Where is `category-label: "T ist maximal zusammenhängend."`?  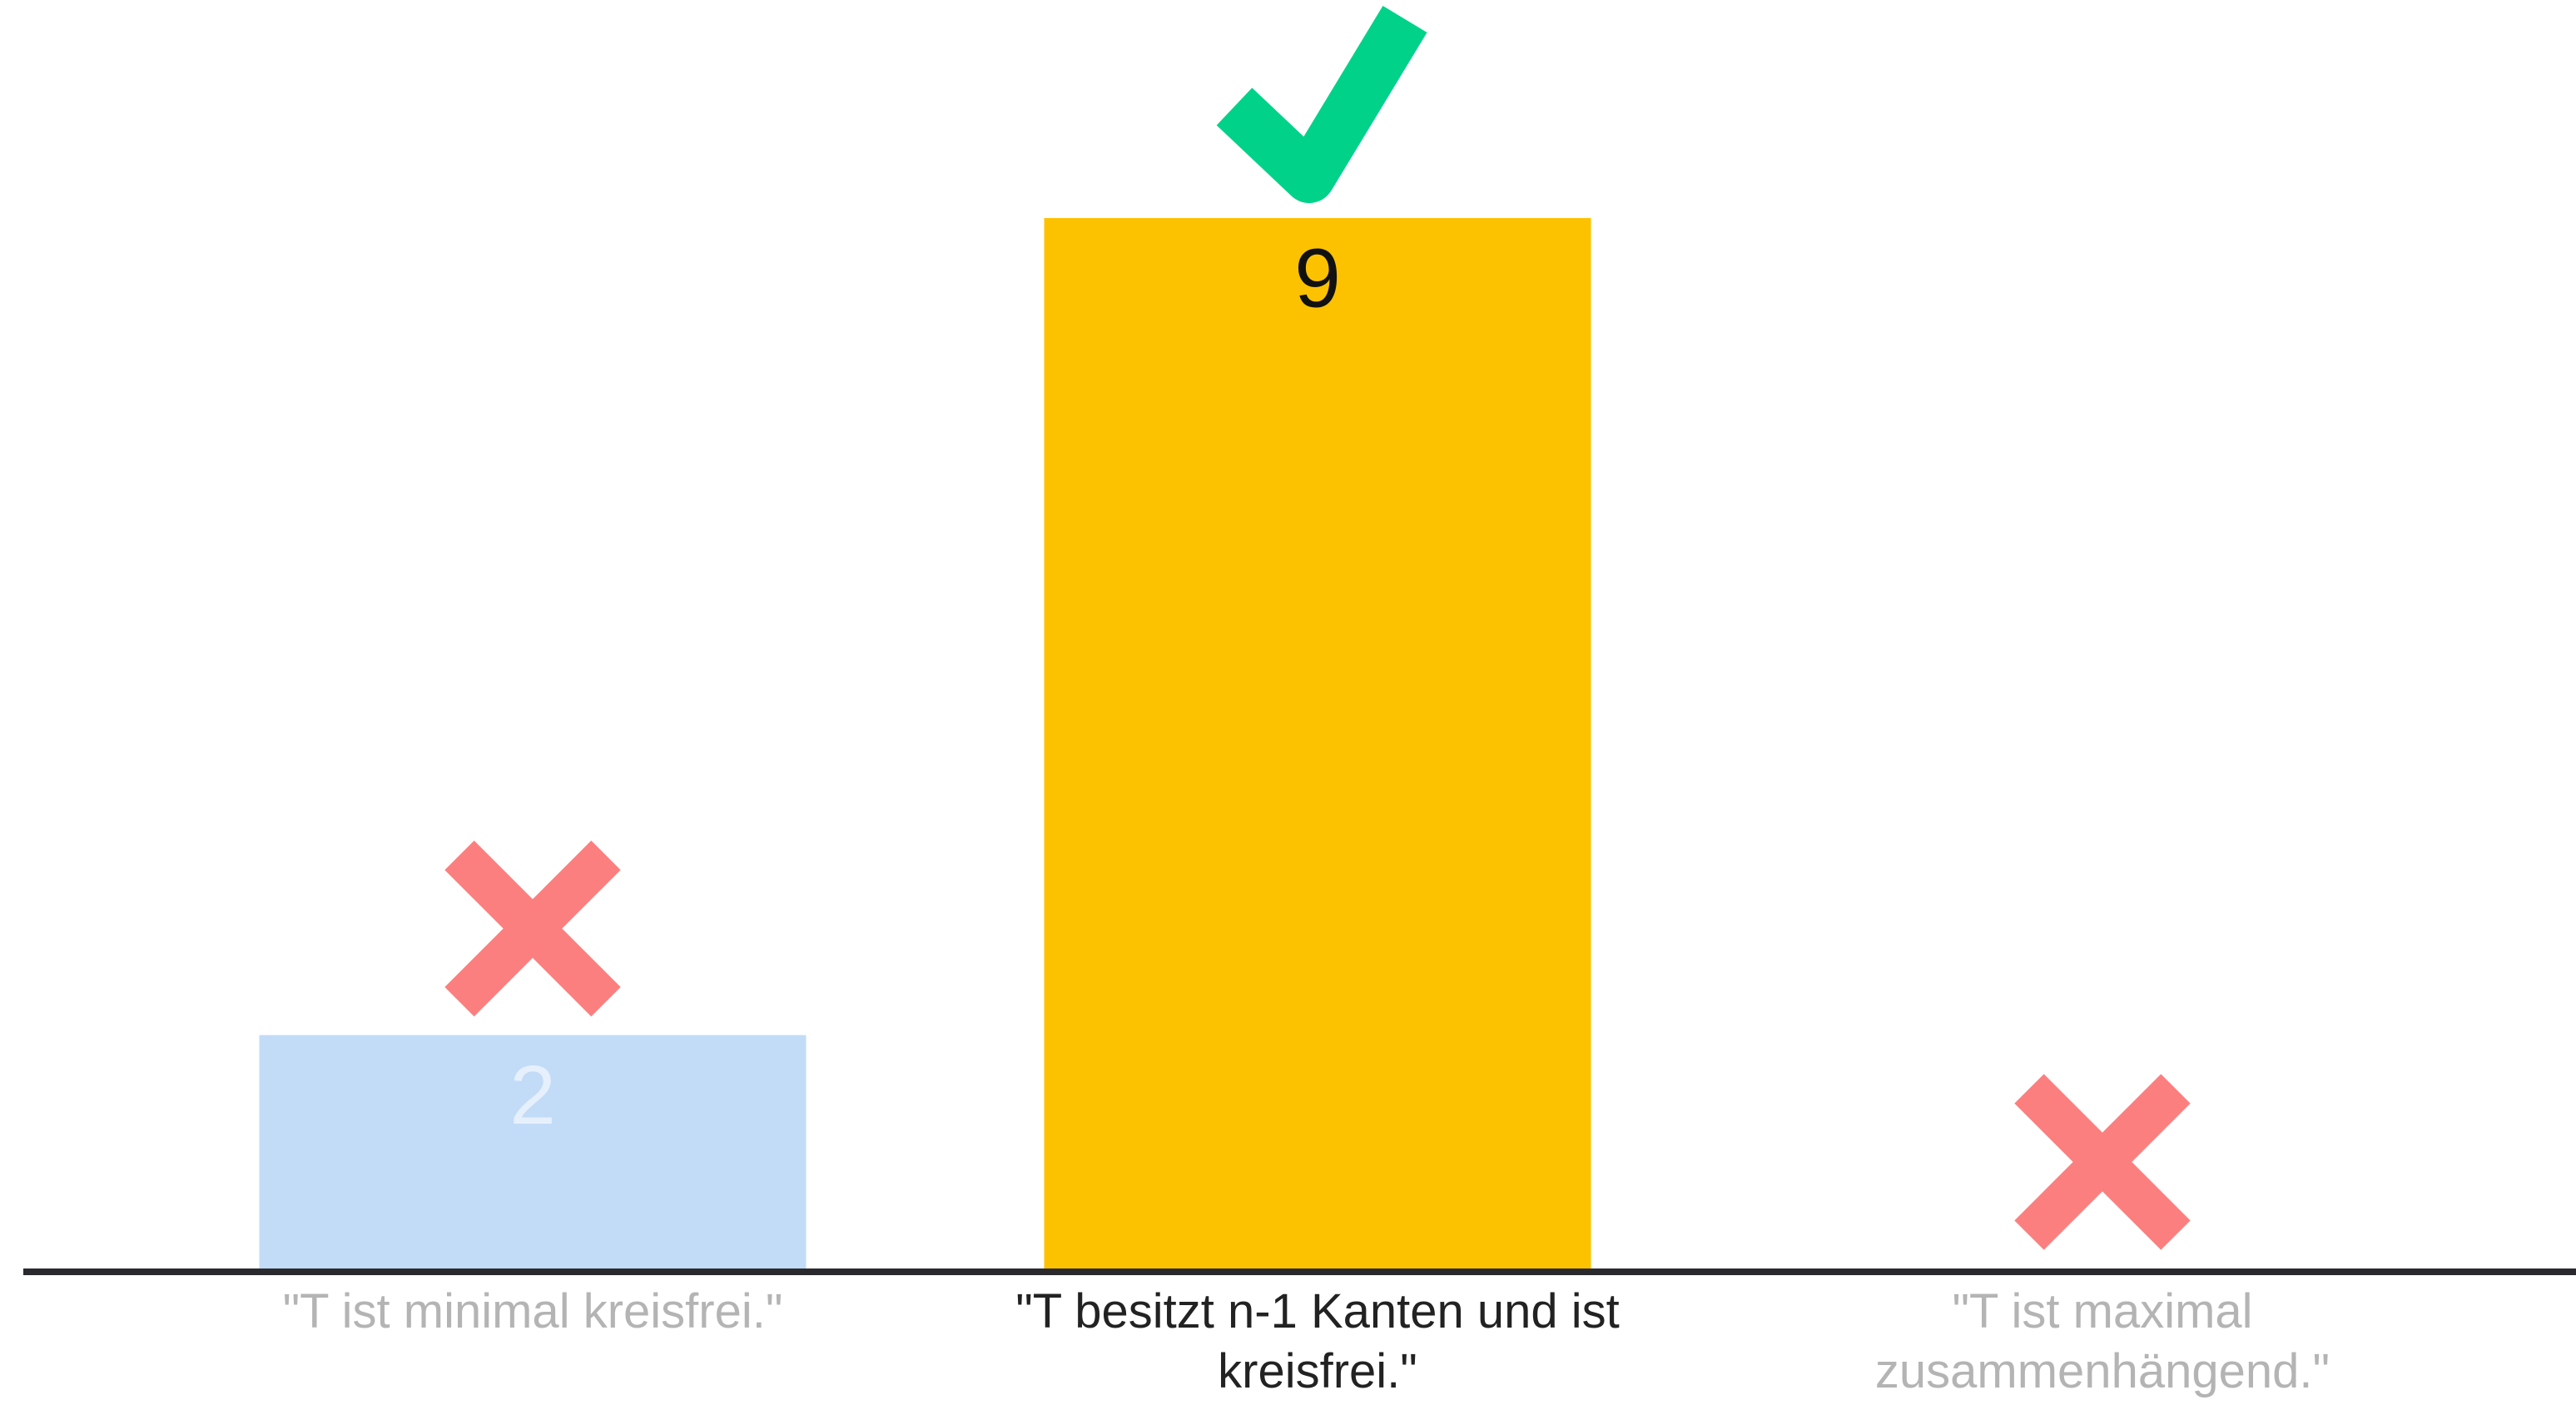
category-label: "T ist maximal zusammenhängend." is located at coordinates (2102, 1341).